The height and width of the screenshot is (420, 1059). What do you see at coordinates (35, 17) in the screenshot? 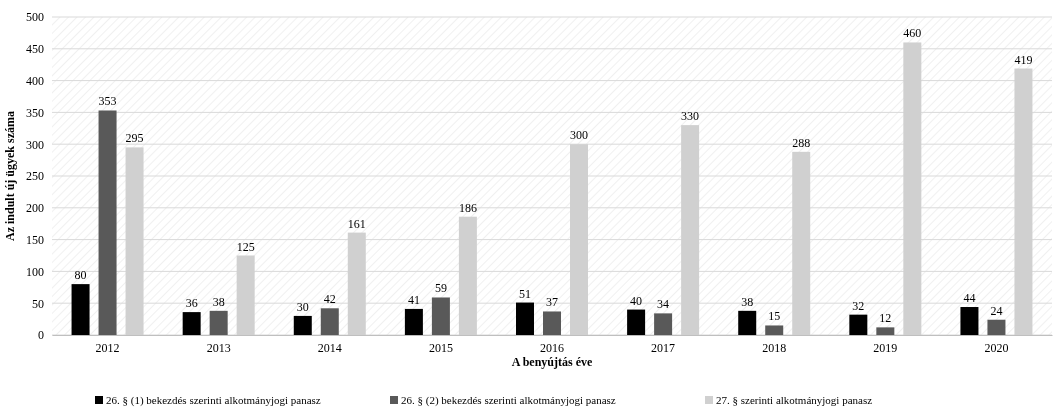
I see `y-tick-label: 500` at bounding box center [35, 17].